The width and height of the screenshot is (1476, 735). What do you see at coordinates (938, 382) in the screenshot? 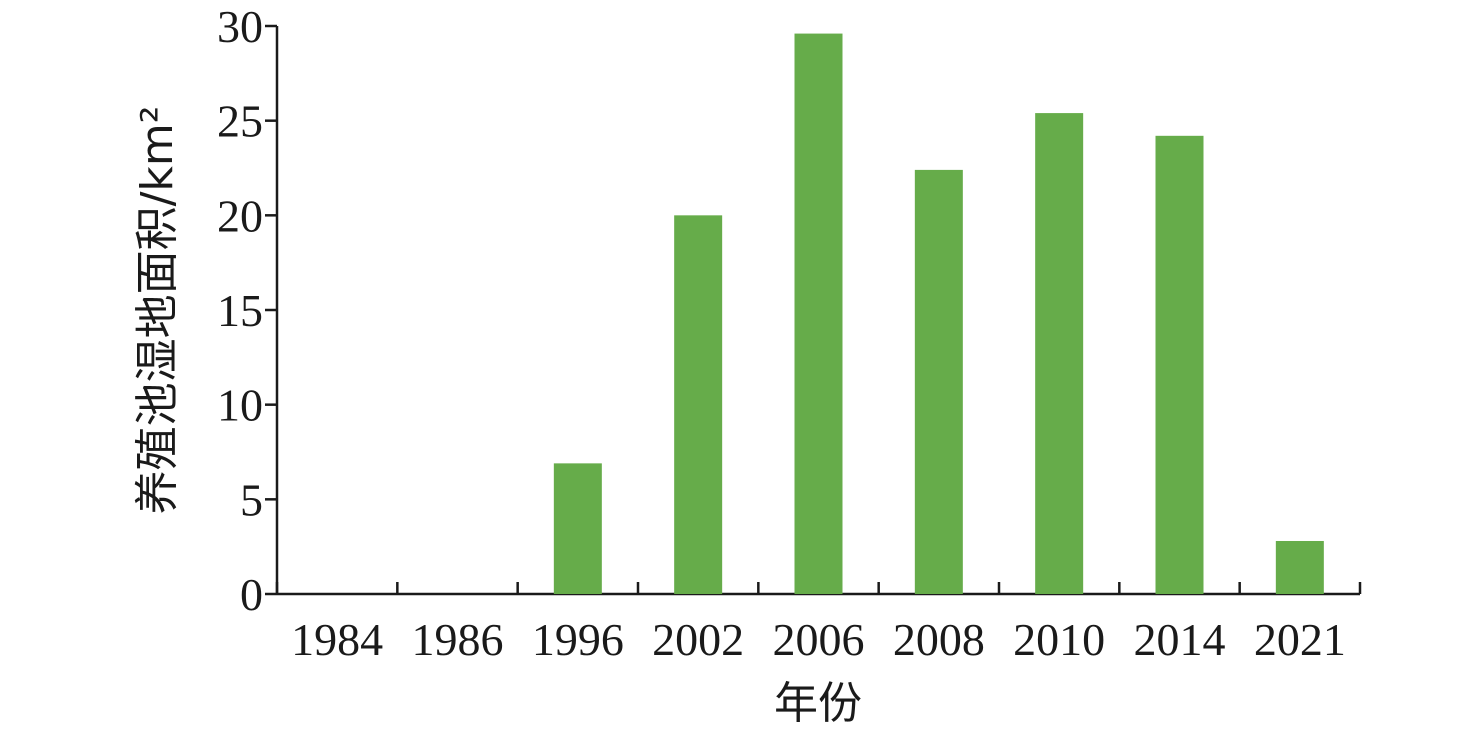
I see `bar-2008` at bounding box center [938, 382].